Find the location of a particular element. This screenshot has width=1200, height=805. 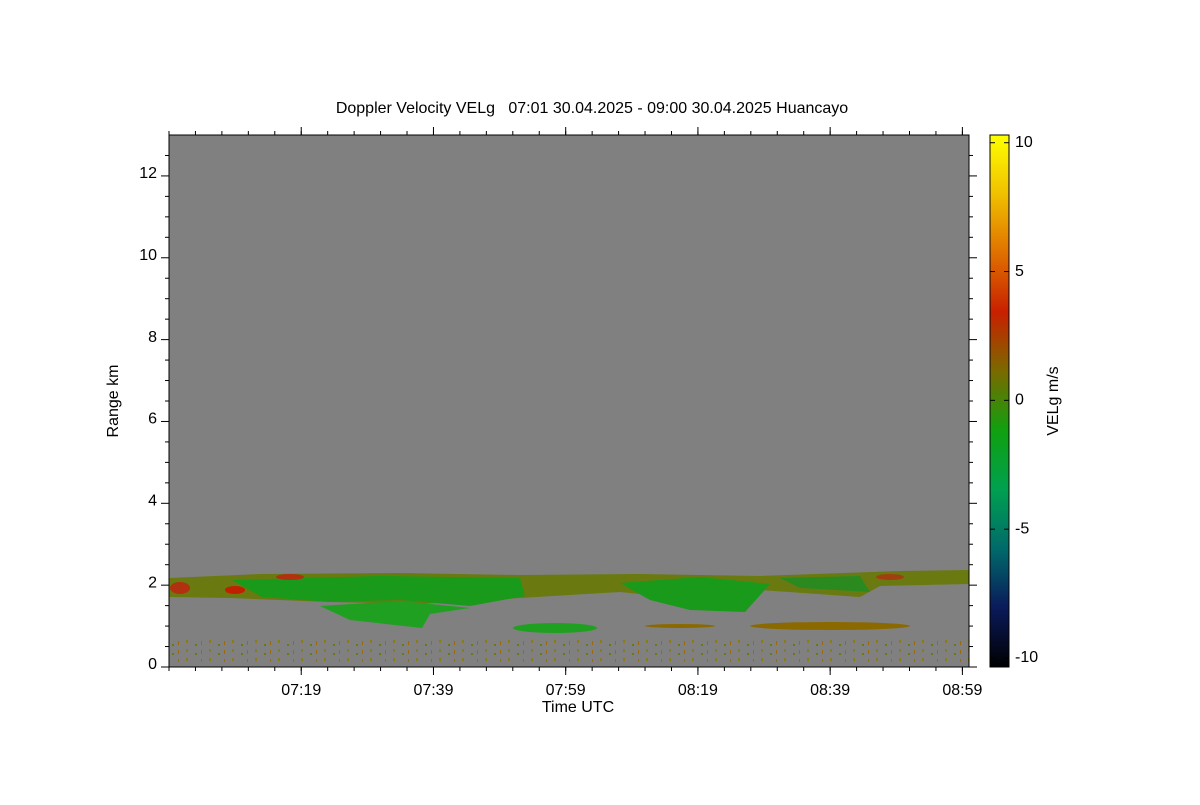

x-tick-label: 08:39 is located at coordinates (830, 690).